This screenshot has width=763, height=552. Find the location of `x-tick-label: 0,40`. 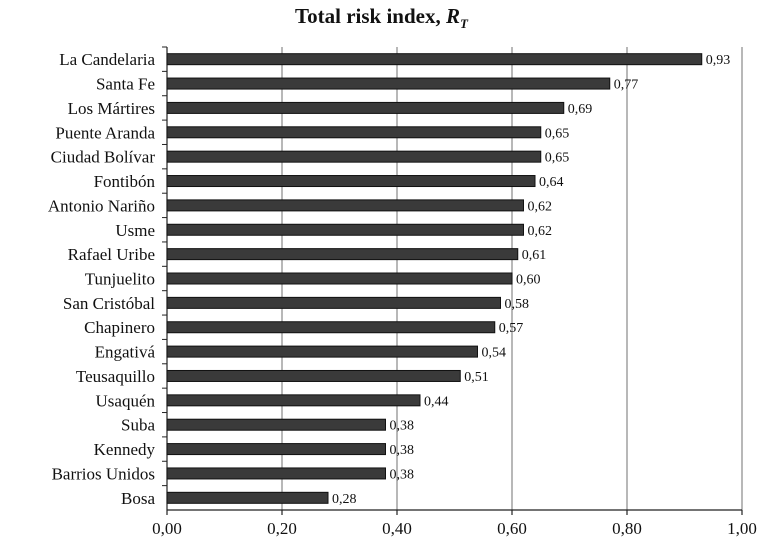

x-tick-label: 0,40 is located at coordinates (397, 528).